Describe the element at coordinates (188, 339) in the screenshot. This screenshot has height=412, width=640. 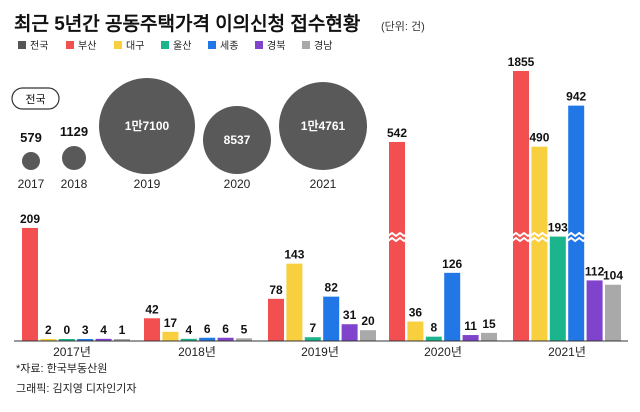
I see `bar-2018년-울산` at that location.